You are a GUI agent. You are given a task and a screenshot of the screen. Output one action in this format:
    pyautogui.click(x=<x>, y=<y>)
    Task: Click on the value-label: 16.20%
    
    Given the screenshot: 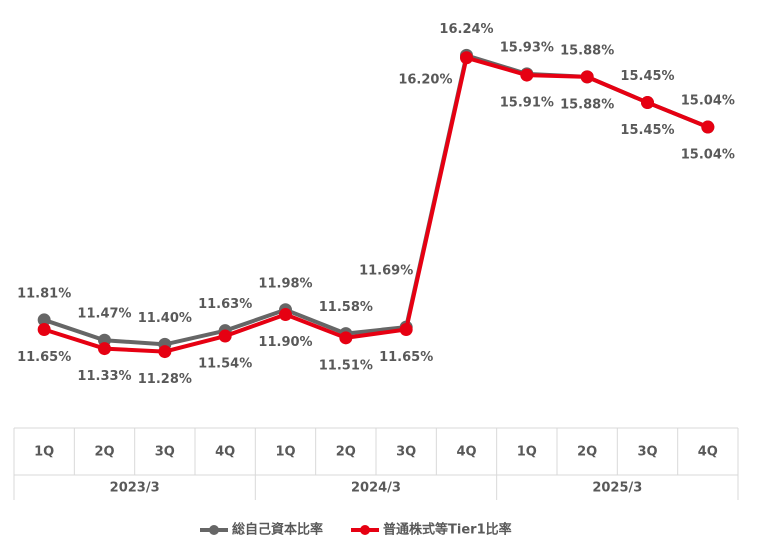 What is the action you would take?
    pyautogui.click(x=425, y=79)
    